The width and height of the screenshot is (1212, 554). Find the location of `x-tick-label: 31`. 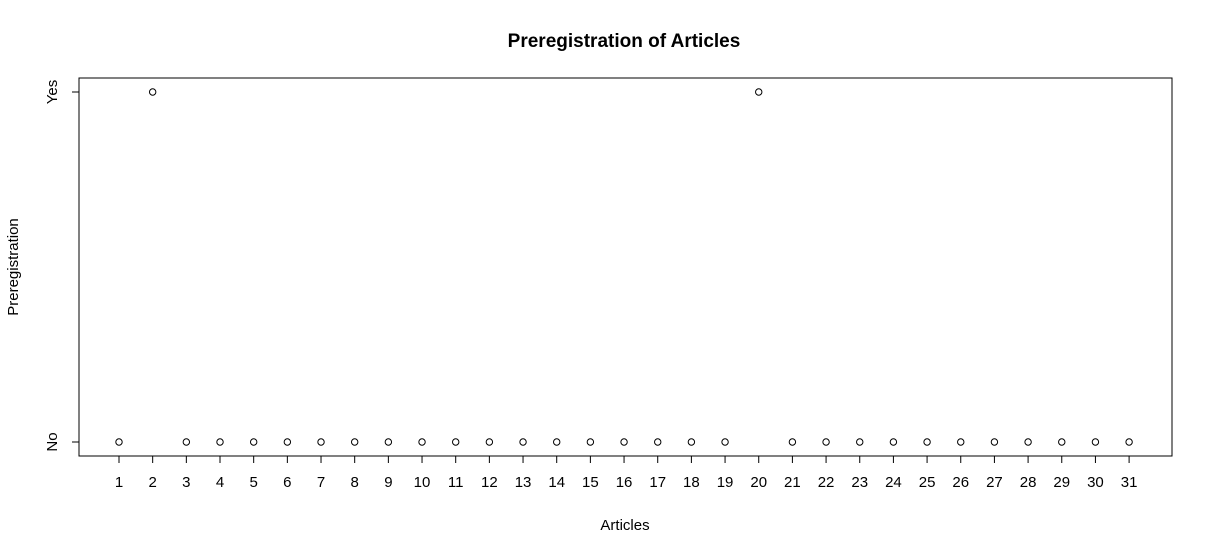

x-tick-label: 31 is located at coordinates (1129, 482).